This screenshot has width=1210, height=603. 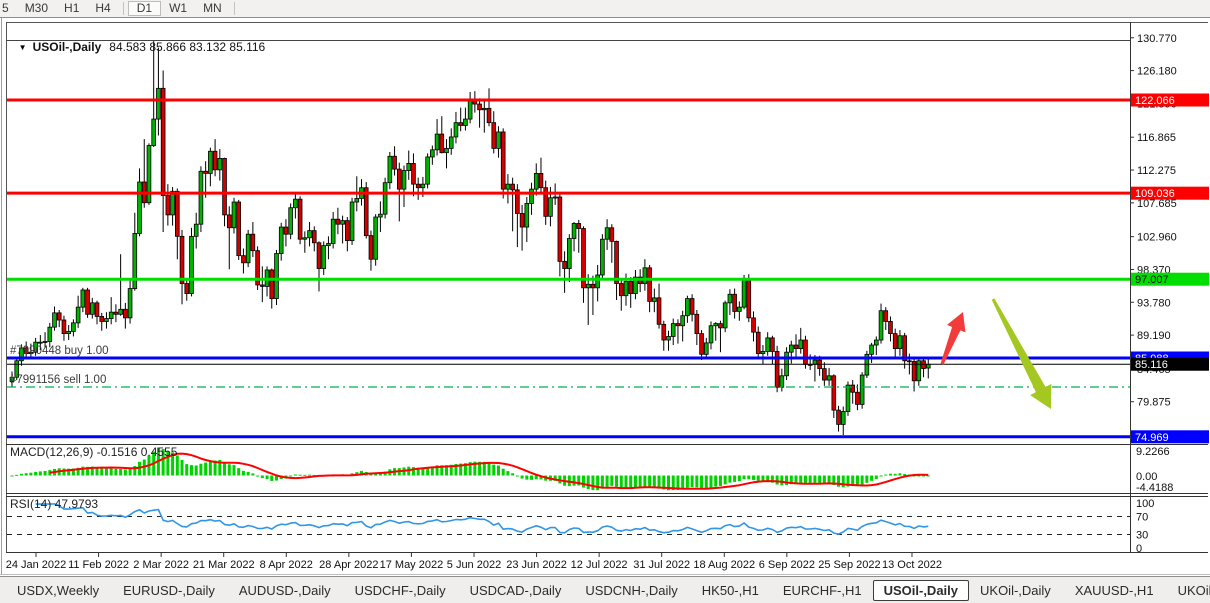 I want to click on price-tick-label: 112.275, so click(x=1156, y=171).